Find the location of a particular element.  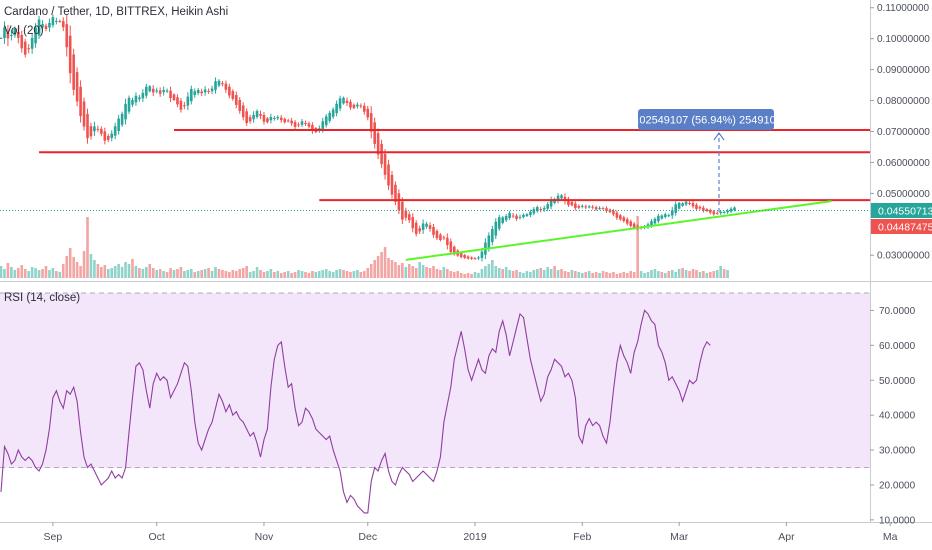

price-tick-label: 0.10000000 is located at coordinates (903, 39).